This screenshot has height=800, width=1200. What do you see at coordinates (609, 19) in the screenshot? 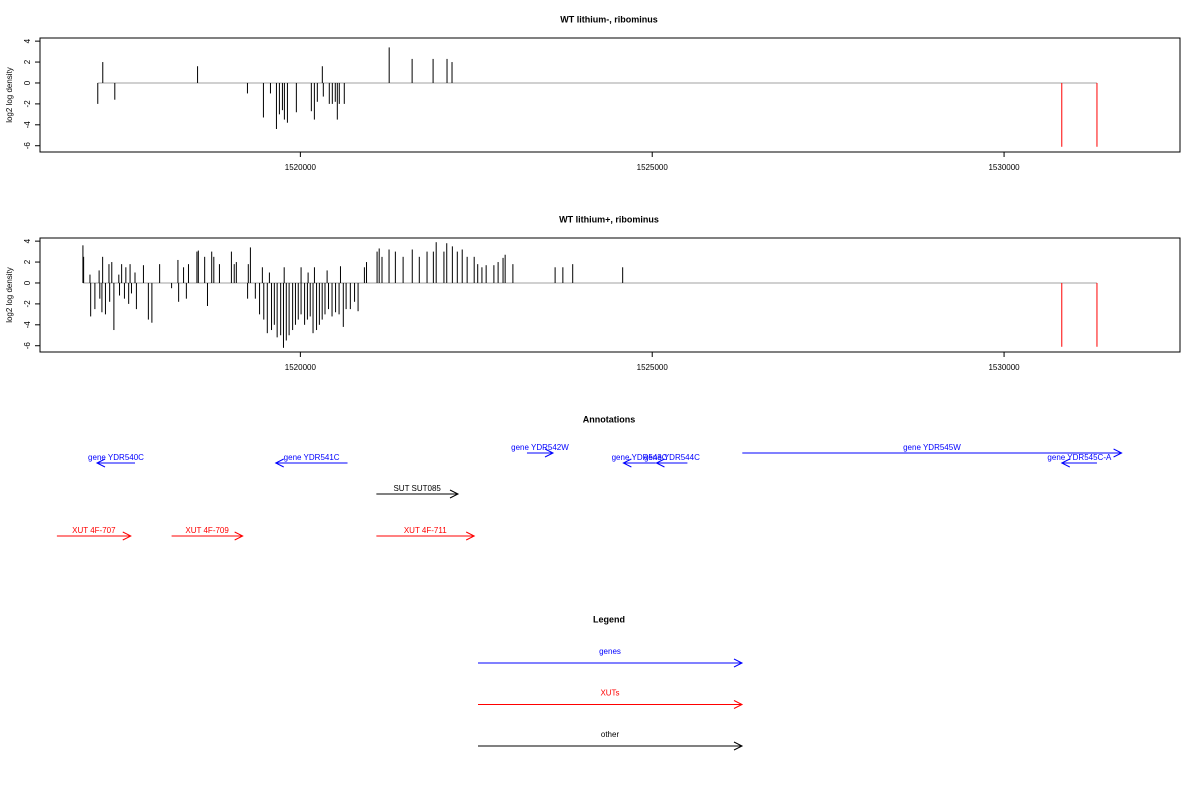
I see `chart-title: WT lithium-, ribominus` at bounding box center [609, 19].